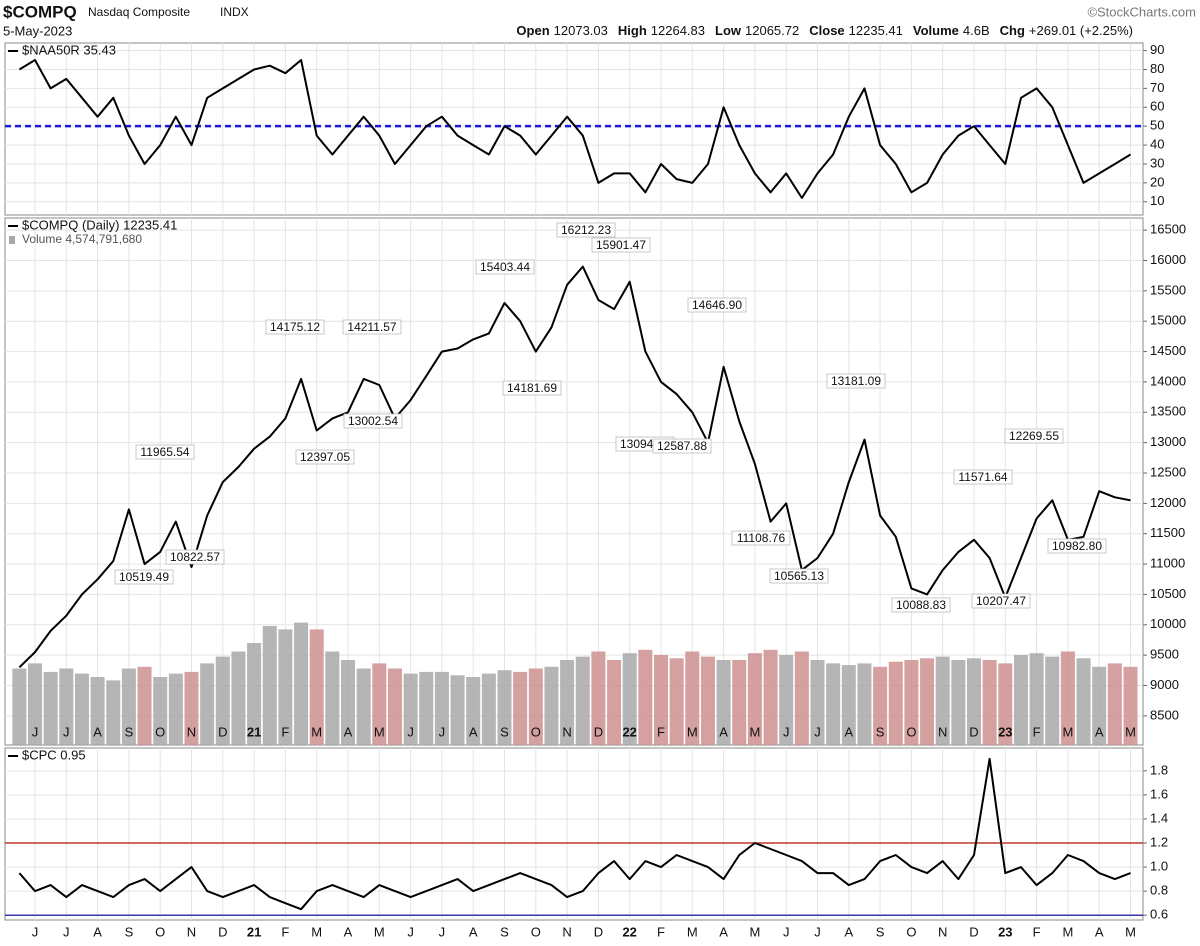 This screenshot has width=1200, height=946. What do you see at coordinates (1157, 49) in the screenshot?
I see `y-tick-label: 90` at bounding box center [1157, 49].